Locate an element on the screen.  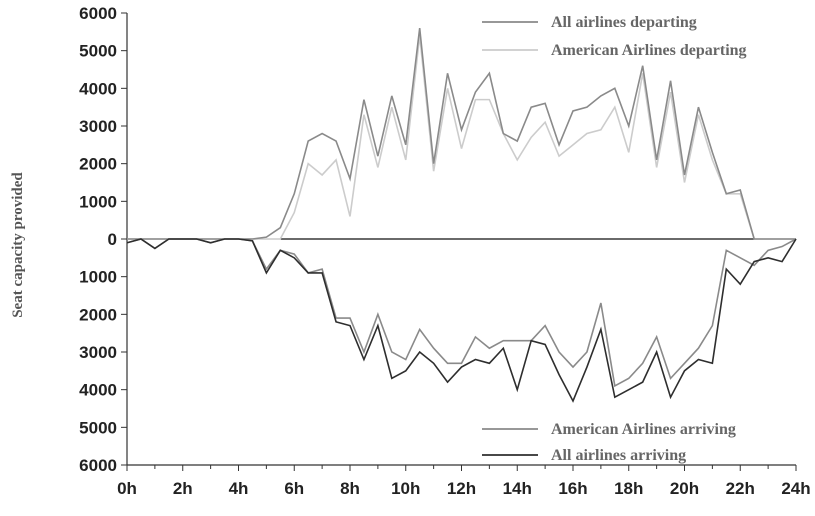
x-tick-label: 16h is located at coordinates (572, 488).